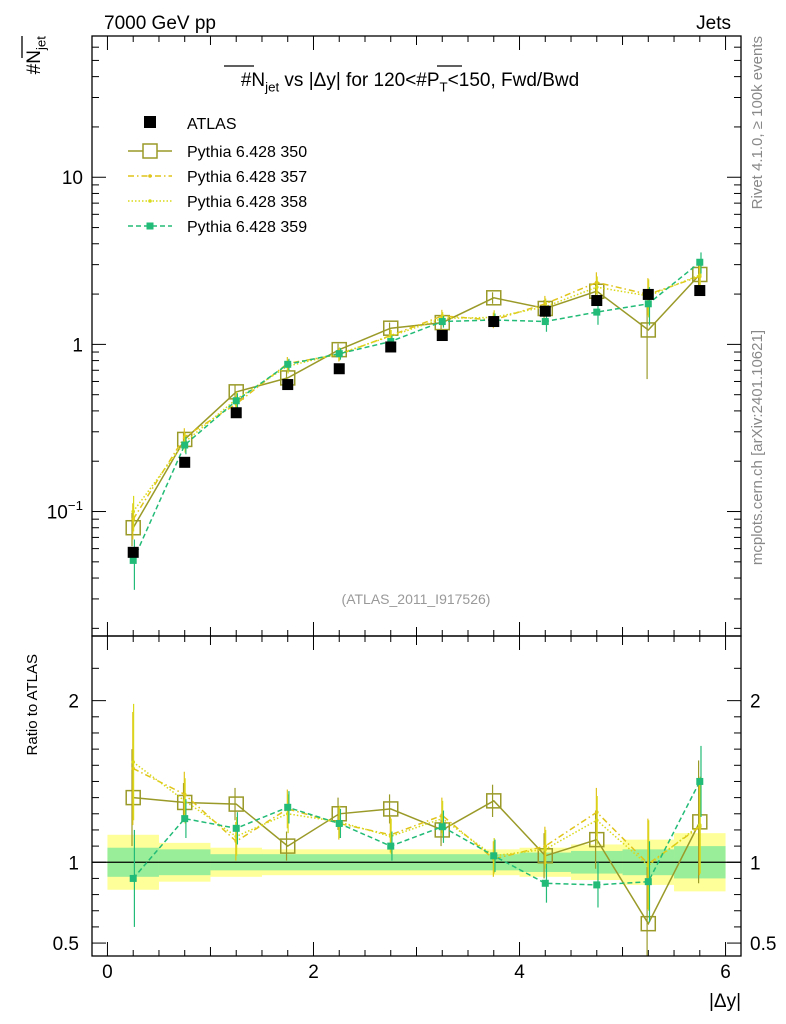 The image size is (786, 1024). What do you see at coordinates (212, 124) in the screenshot?
I see `legend-label-atlas: ATLAS` at bounding box center [212, 124].